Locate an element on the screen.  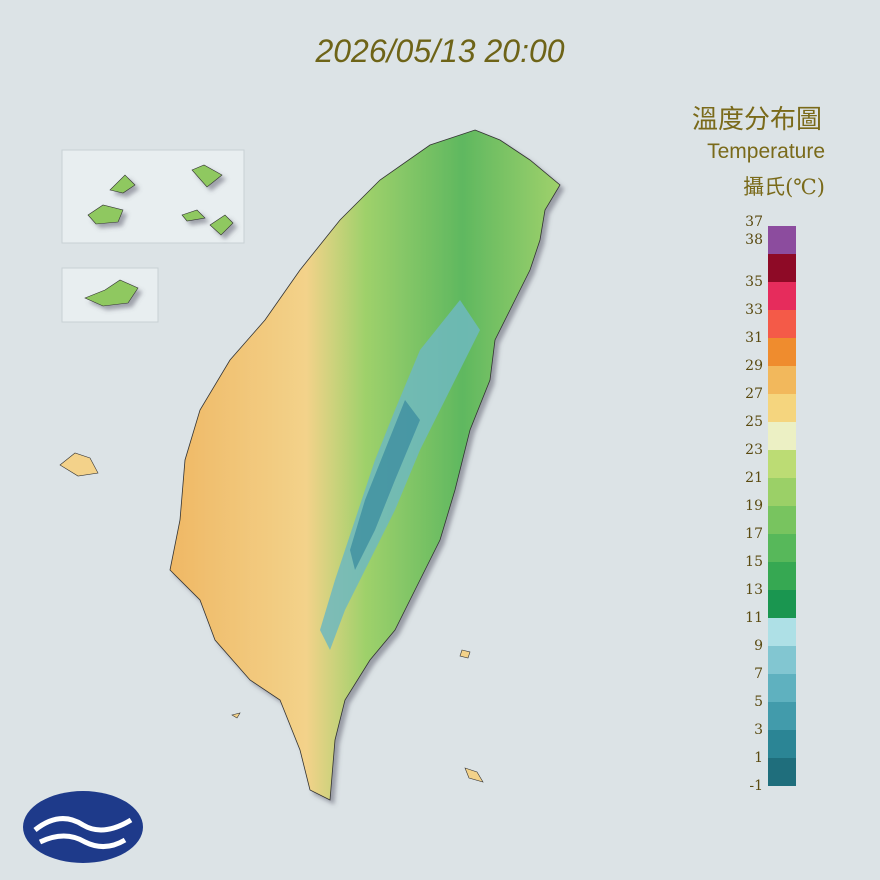
legend-label: 23 is located at coordinates (754, 450).